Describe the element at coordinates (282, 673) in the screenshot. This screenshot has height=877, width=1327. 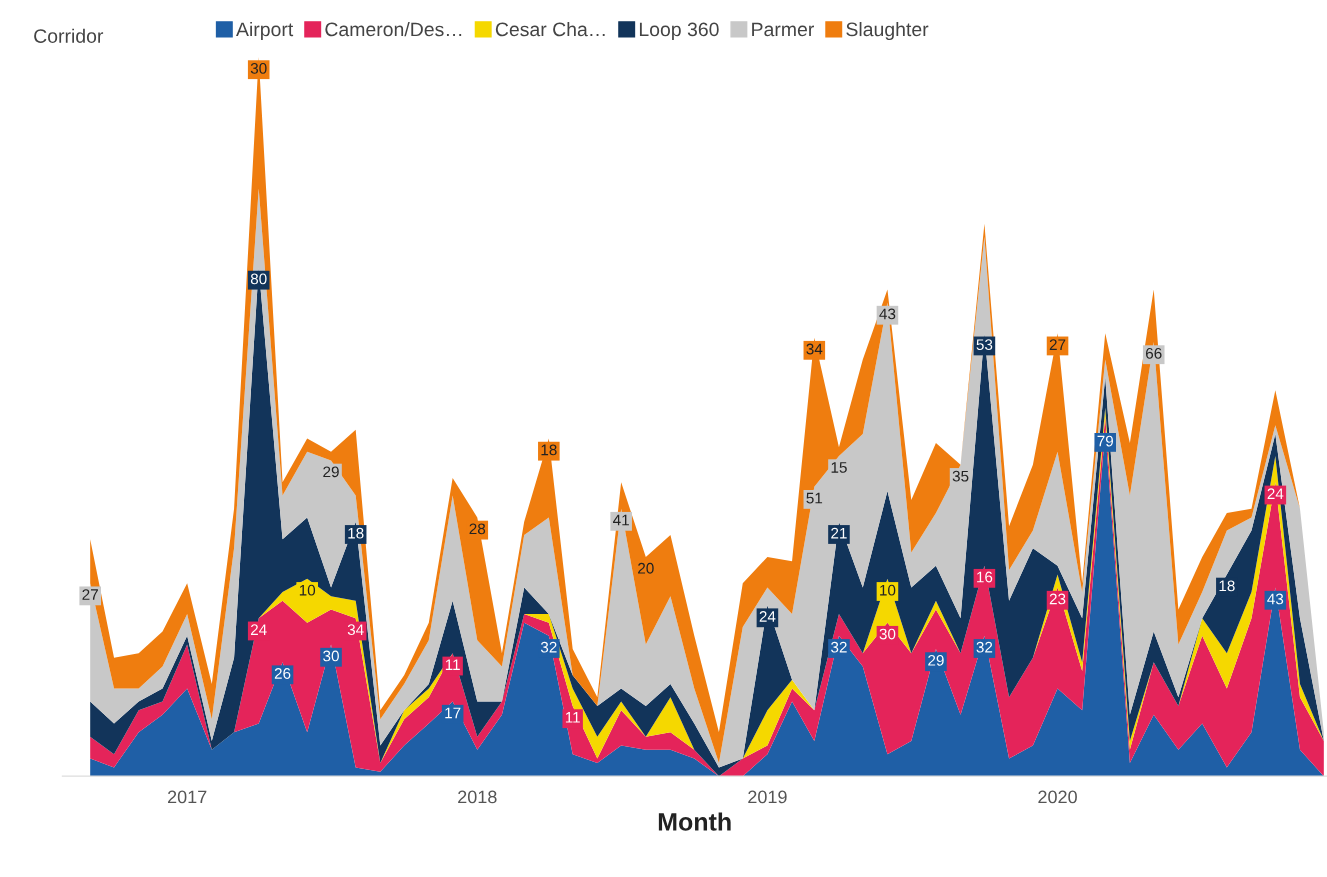
I see `data-label: 26` at that location.